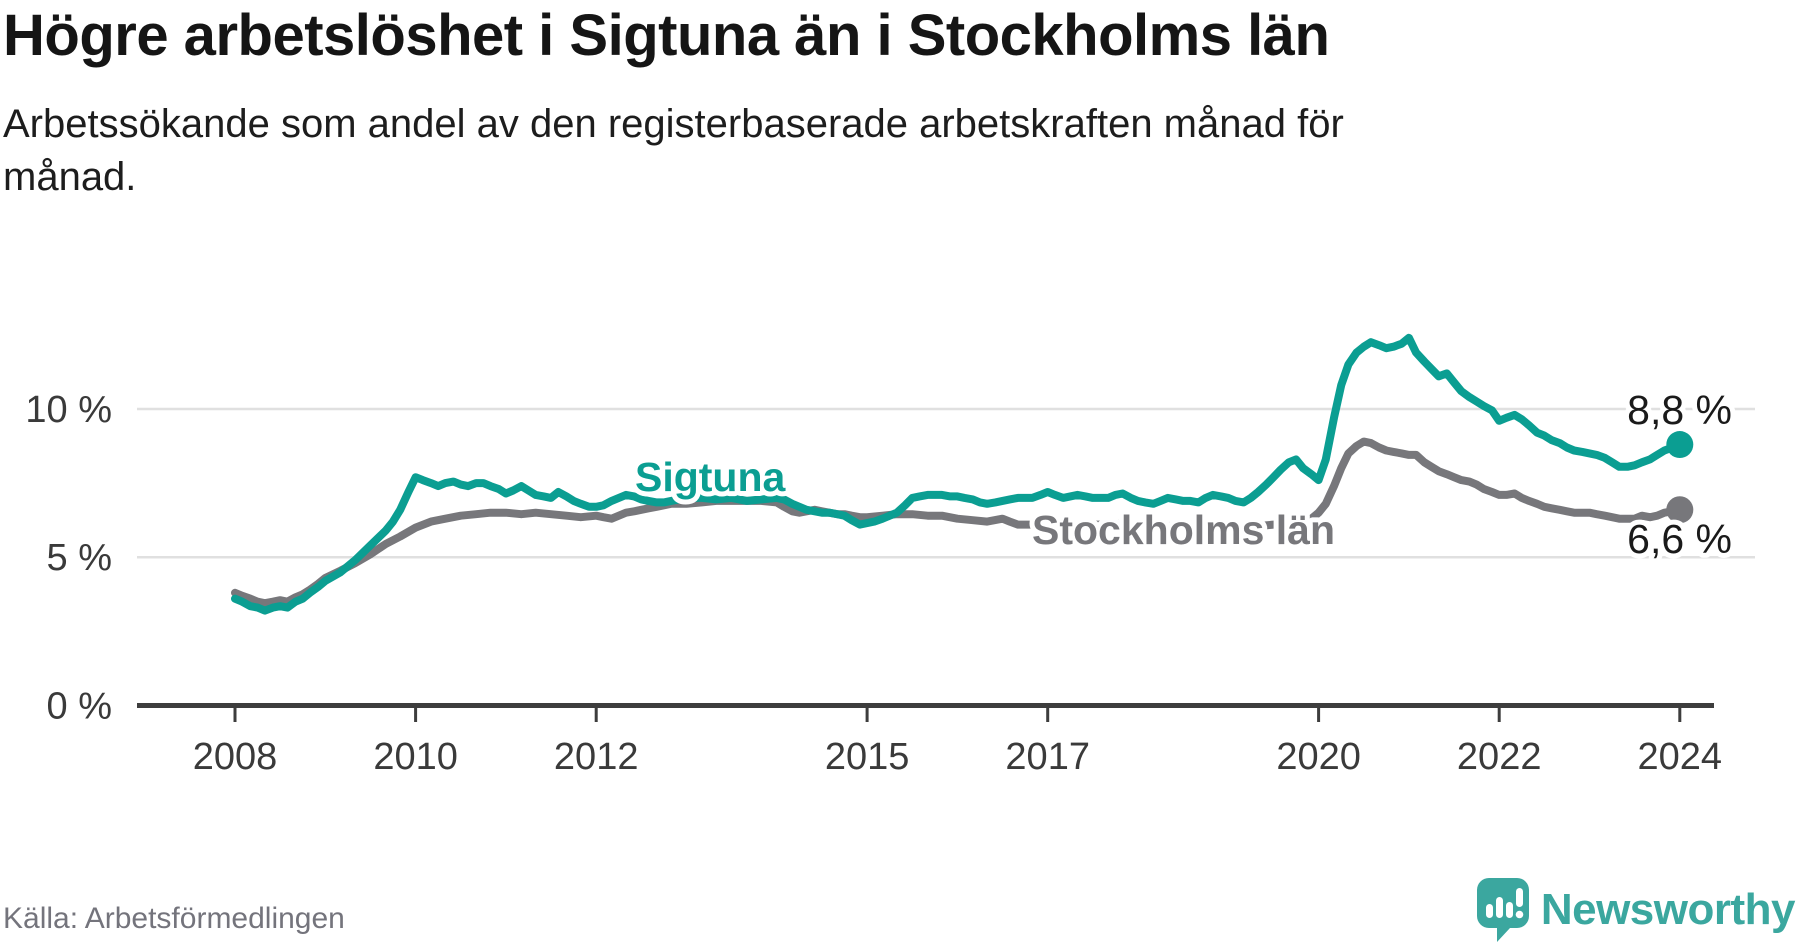 The width and height of the screenshot is (1800, 948). I want to click on end-value-label-stockholms-lan: 6,6 %, so click(1679, 539).